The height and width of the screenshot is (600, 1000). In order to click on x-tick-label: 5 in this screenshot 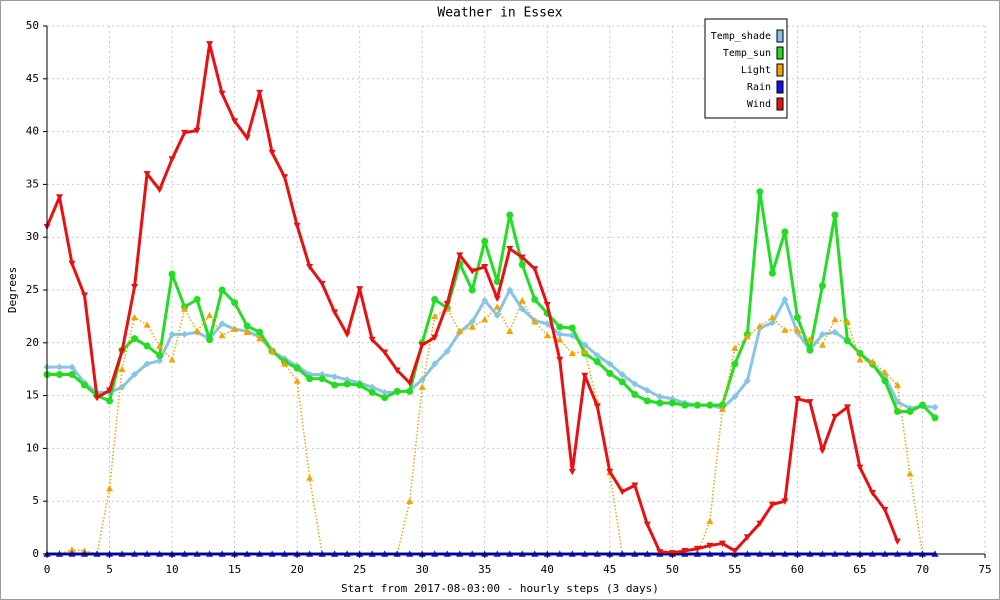, I will do `click(109, 569)`.